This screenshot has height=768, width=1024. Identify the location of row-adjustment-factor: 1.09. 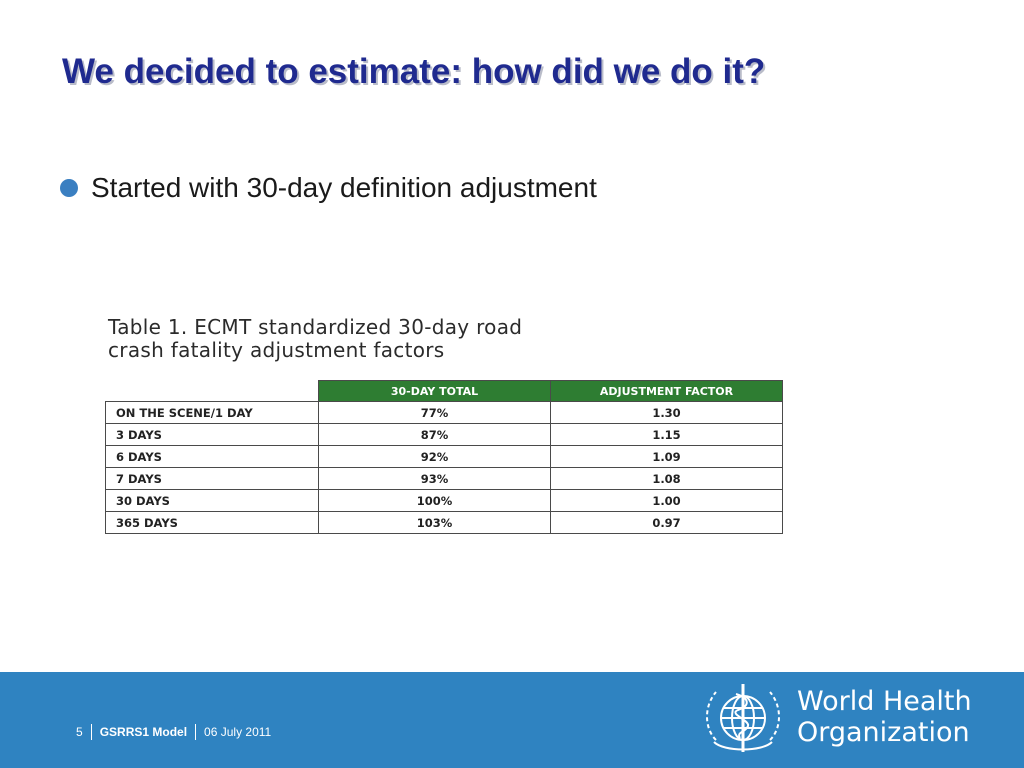
(666, 456).